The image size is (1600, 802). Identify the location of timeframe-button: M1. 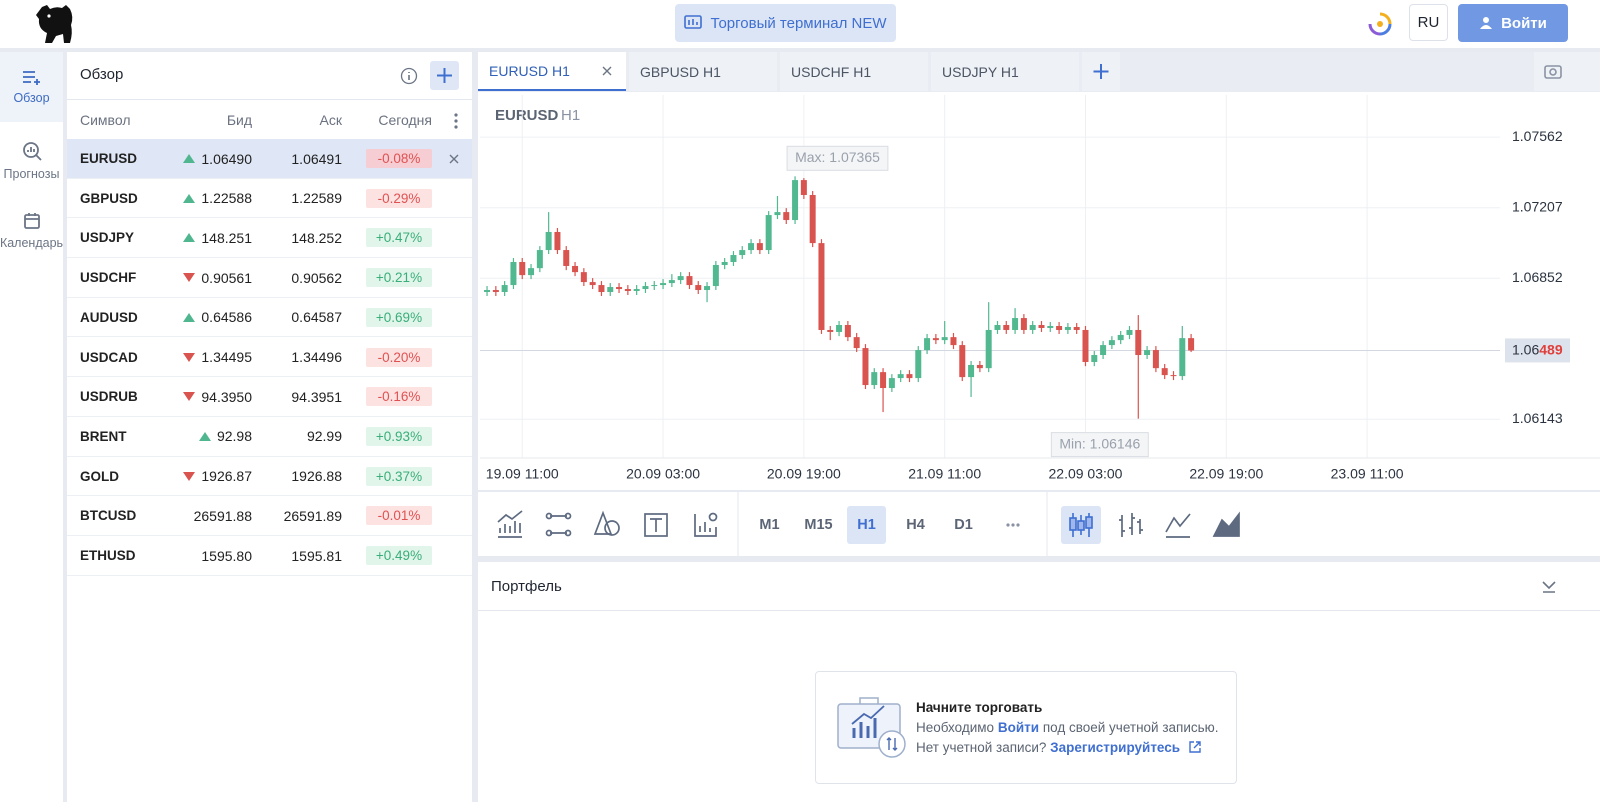
(769, 525).